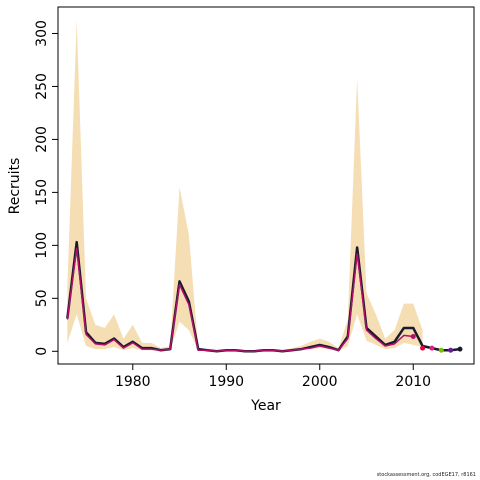  What do you see at coordinates (436, 343) in the screenshot?
I see `points-layer` at bounding box center [436, 343].